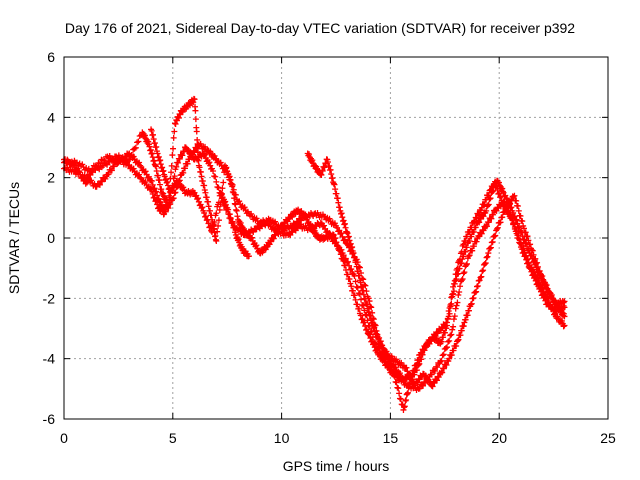  Describe the element at coordinates (64, 438) in the screenshot. I see `x-tick-label: 0` at that location.